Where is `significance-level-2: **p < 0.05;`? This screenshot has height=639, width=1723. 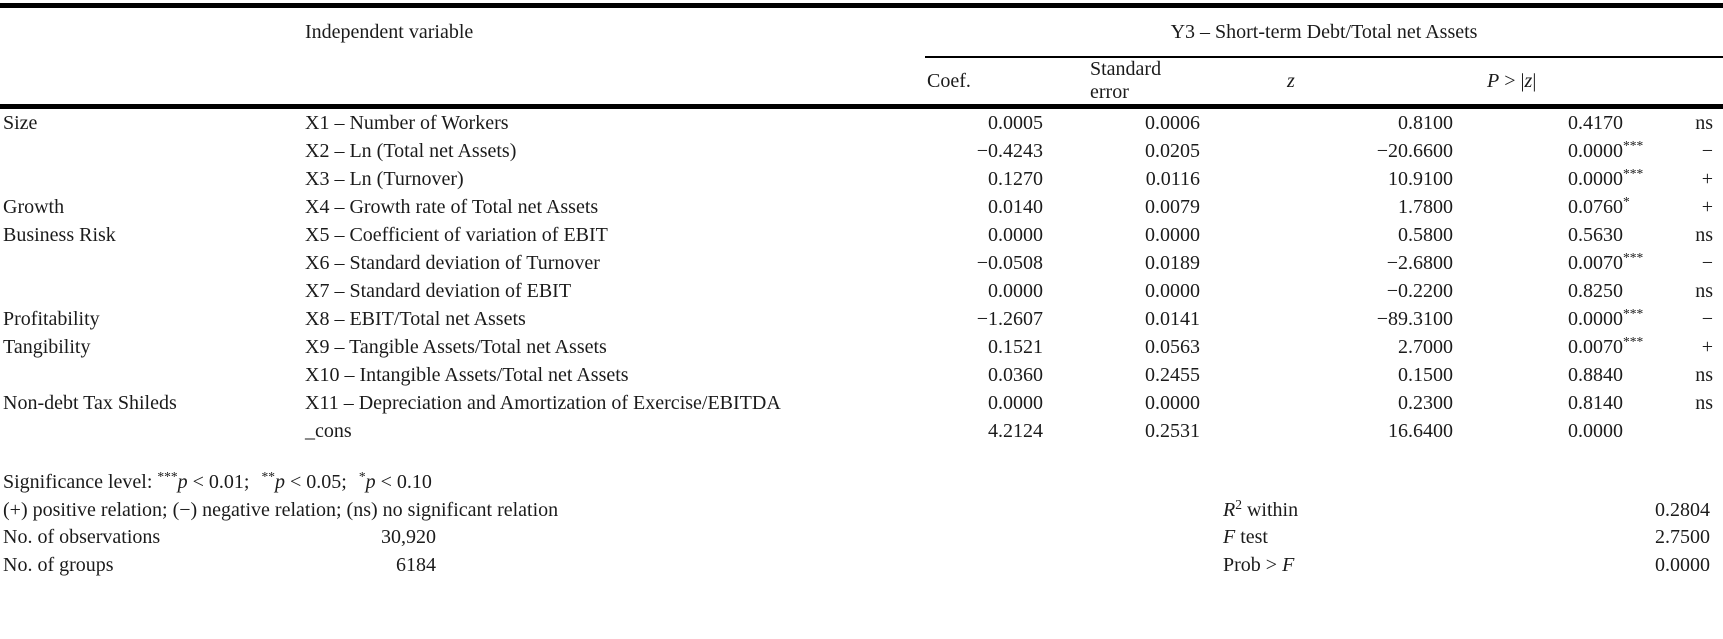
significance-level-2: **p < 0.05; is located at coordinates (304, 481).